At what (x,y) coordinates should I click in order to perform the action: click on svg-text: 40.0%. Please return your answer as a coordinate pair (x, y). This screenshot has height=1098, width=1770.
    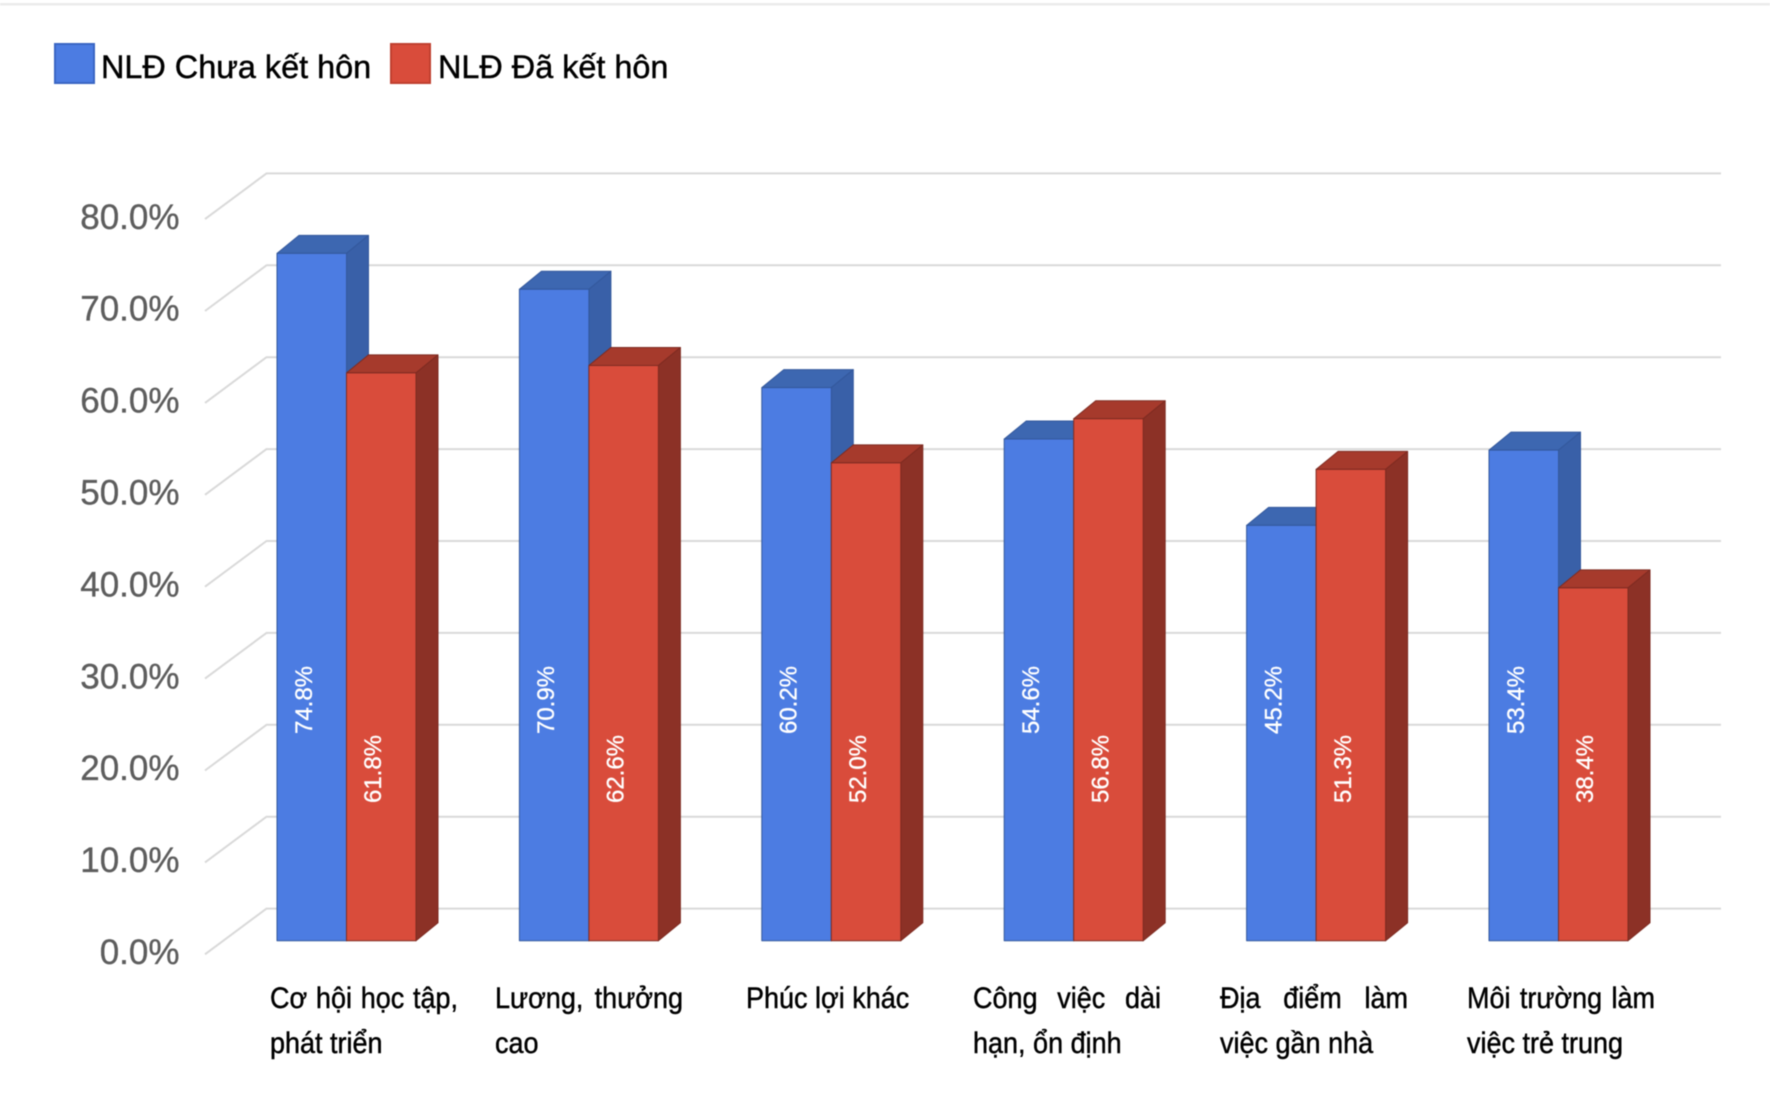
    Looking at the image, I should click on (129, 584).